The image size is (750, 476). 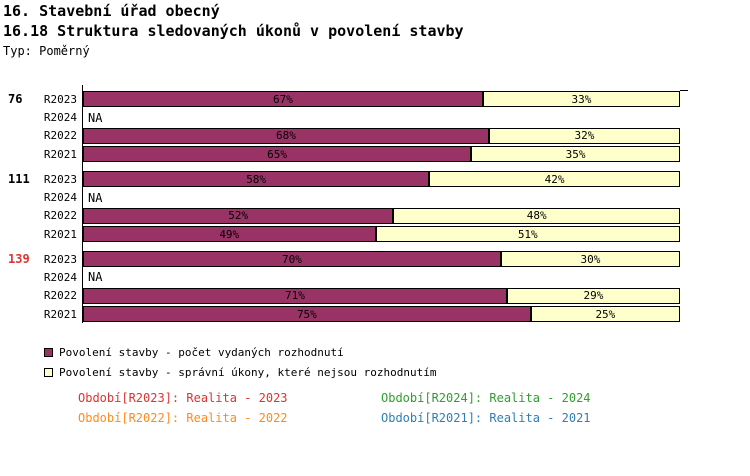 I want to click on bar-segment-other-acts: 25%, so click(x=605, y=314).